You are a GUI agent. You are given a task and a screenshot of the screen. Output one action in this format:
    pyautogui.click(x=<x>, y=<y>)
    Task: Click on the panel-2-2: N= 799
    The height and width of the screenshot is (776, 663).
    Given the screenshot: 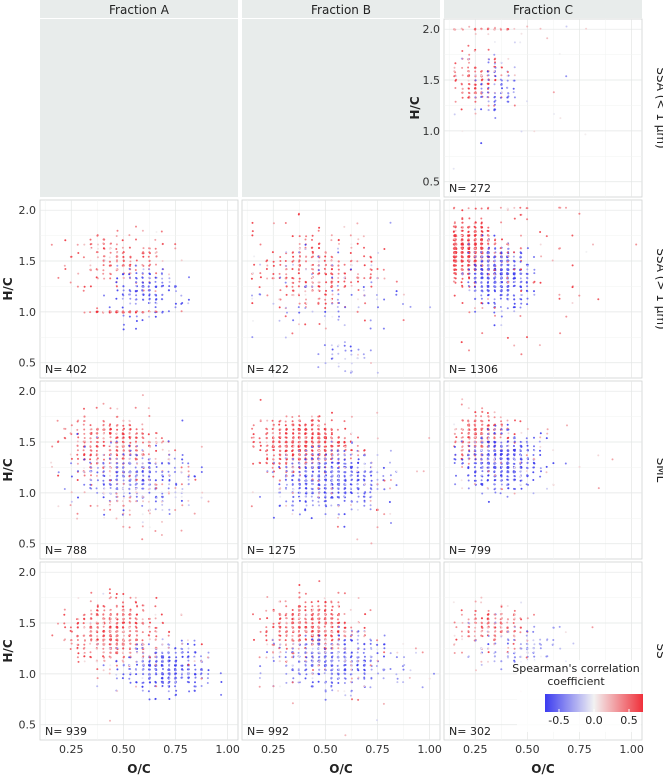 What is the action you would take?
    pyautogui.click(x=543, y=470)
    